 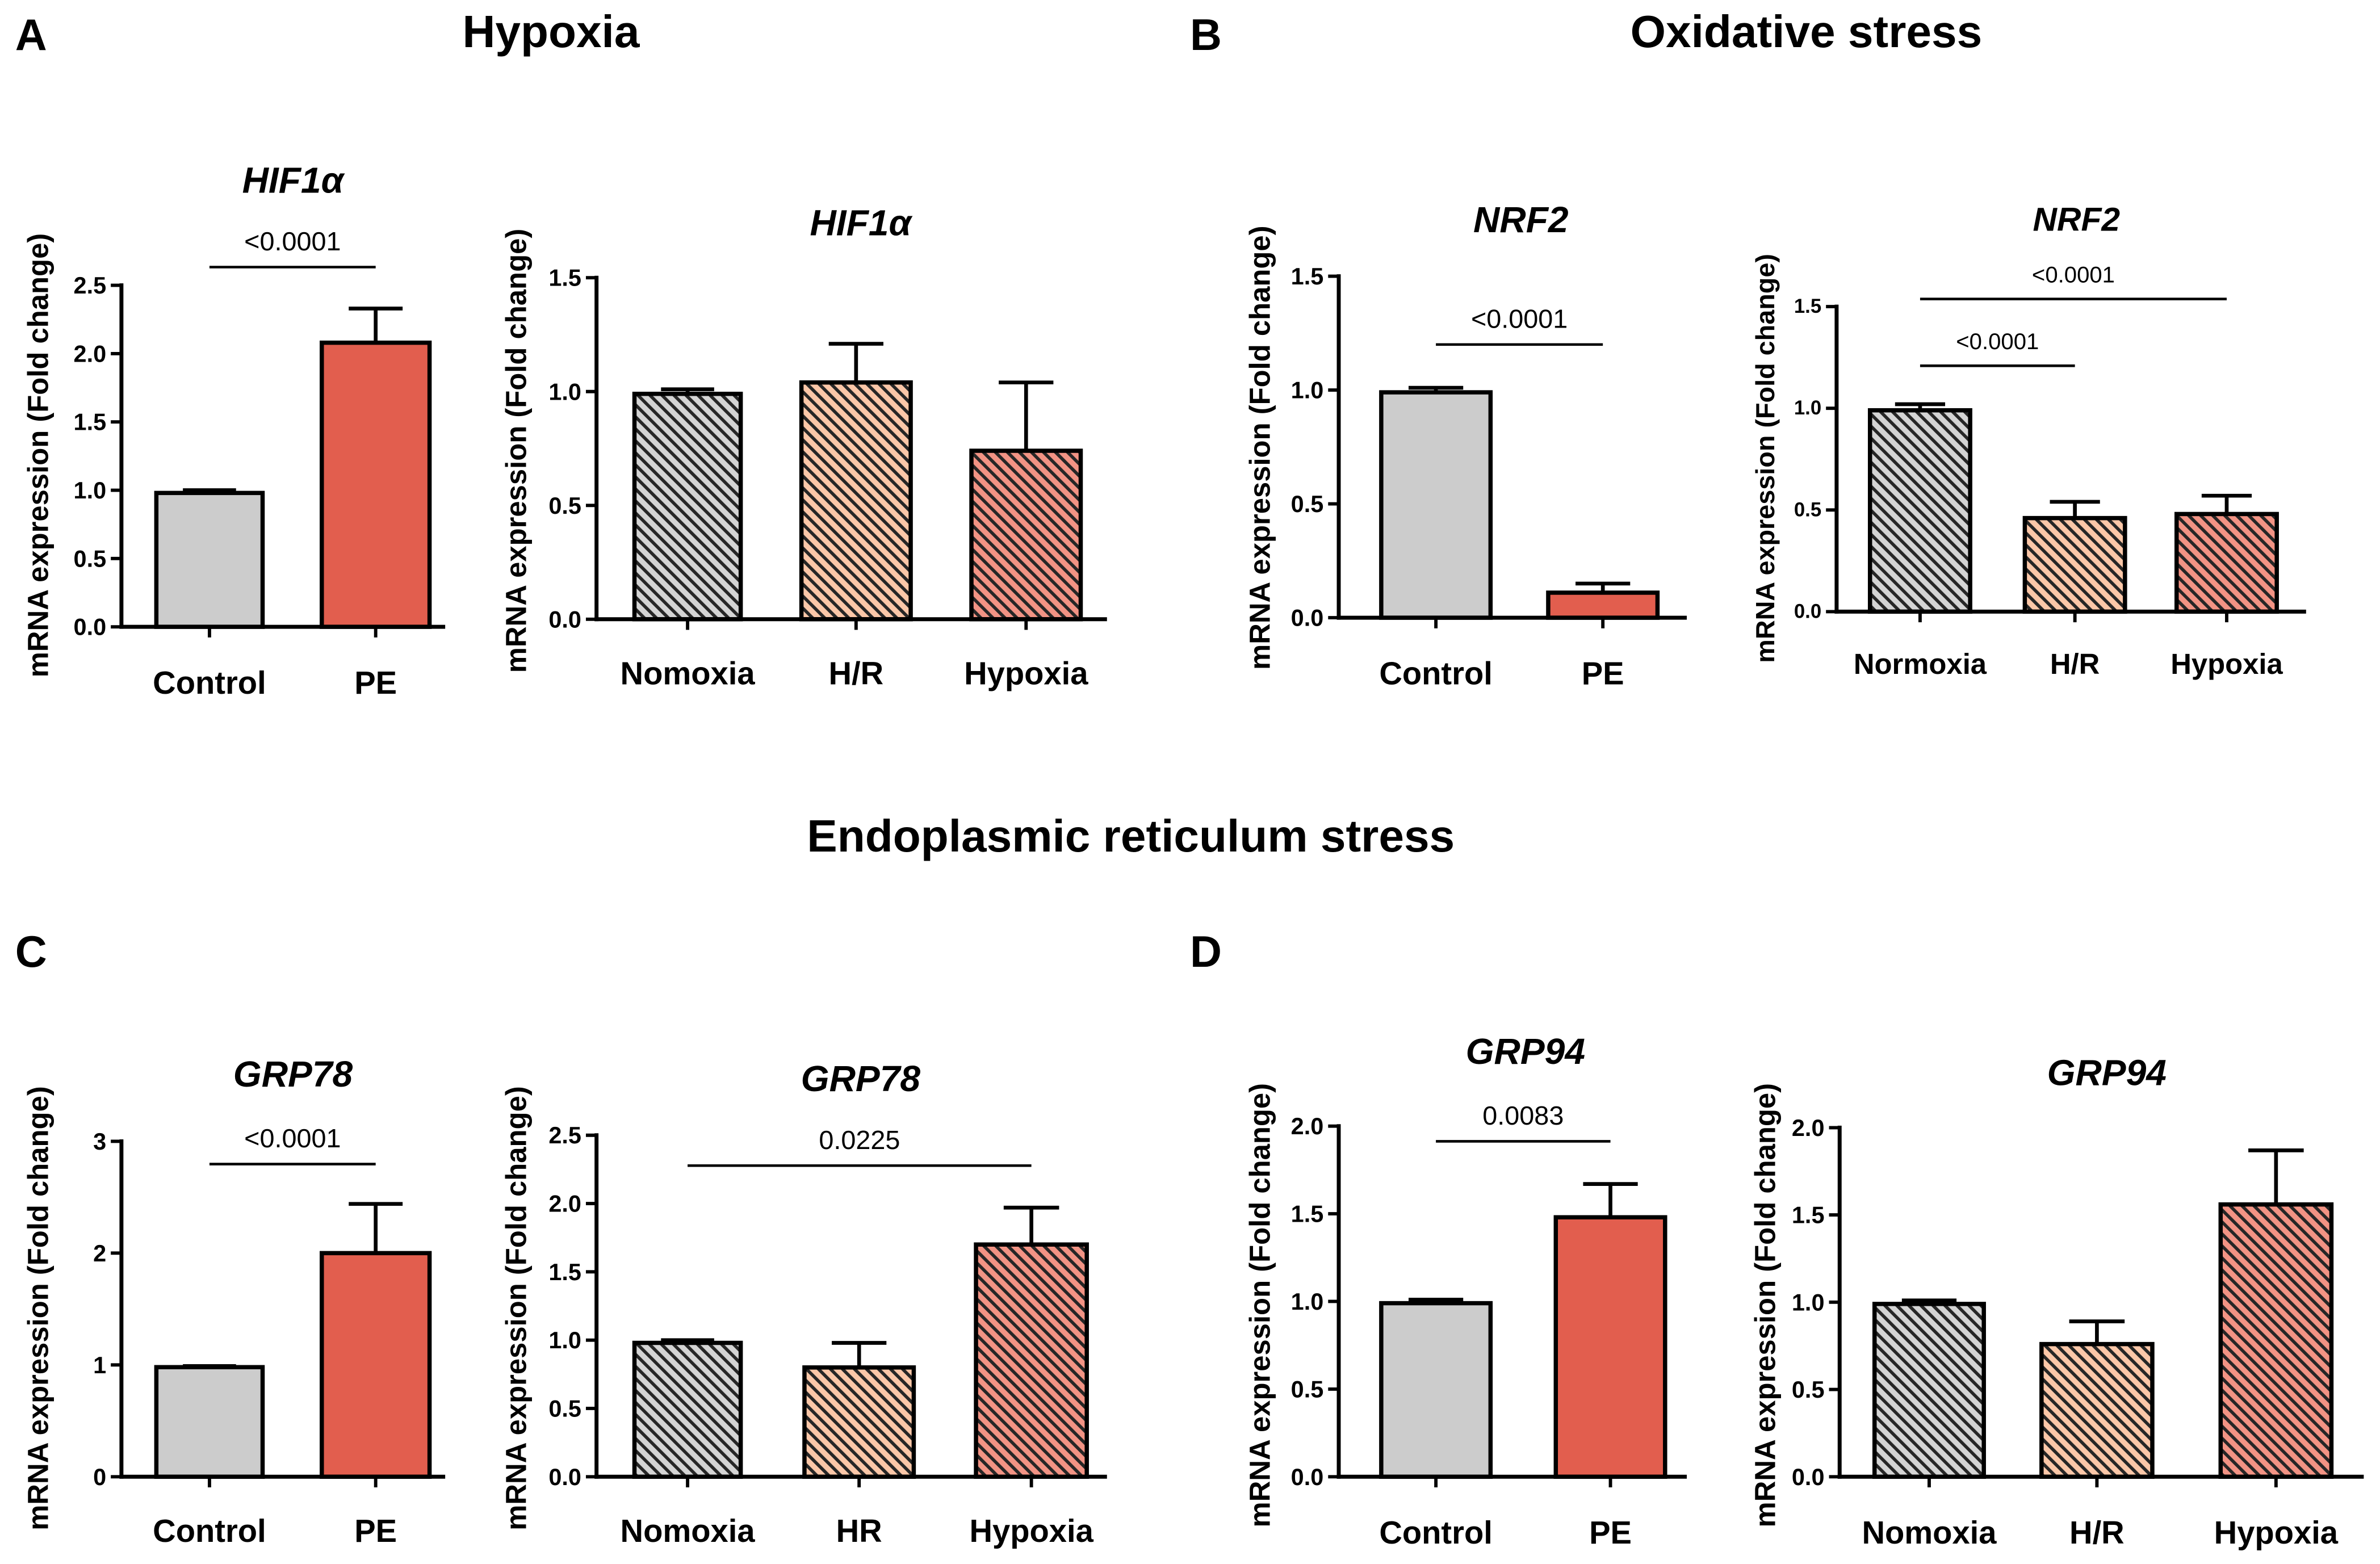 What do you see at coordinates (1206, 952) in the screenshot?
I see `panel-label-d: D` at bounding box center [1206, 952].